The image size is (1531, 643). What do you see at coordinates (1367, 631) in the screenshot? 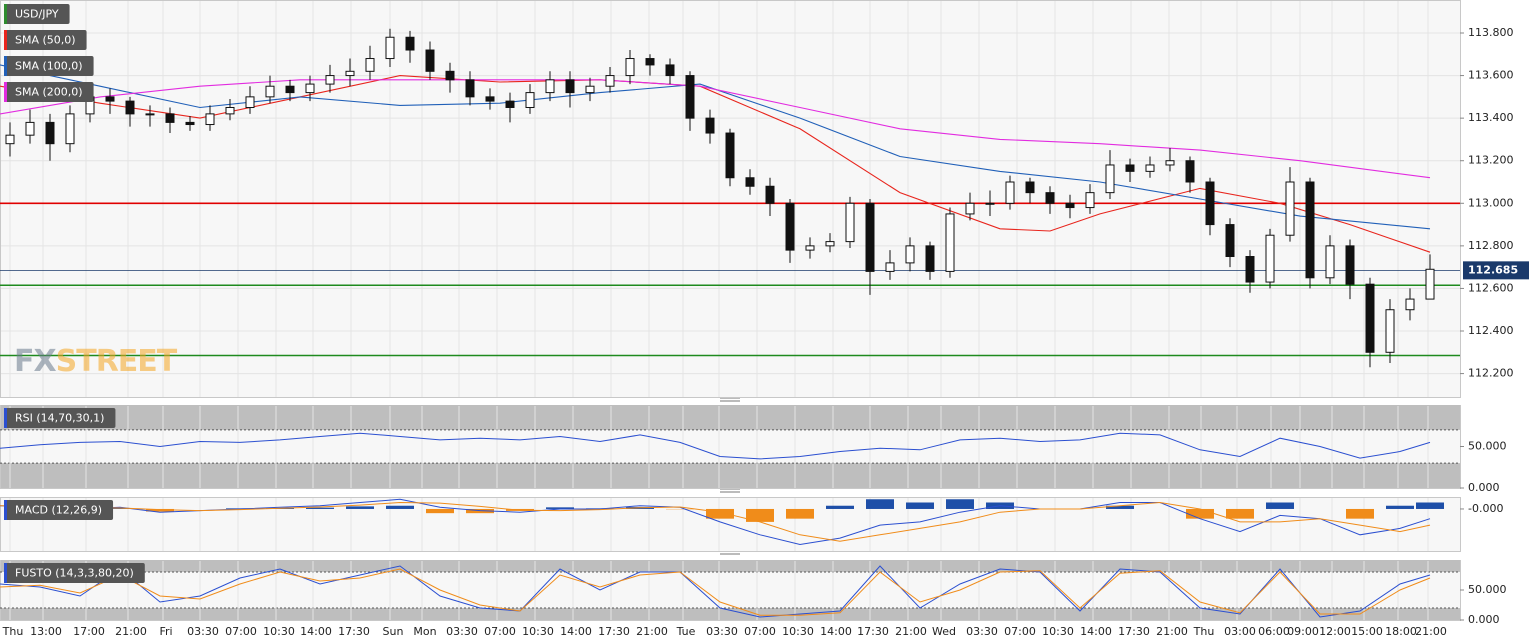
I see `x-tick-label: 15:00` at bounding box center [1367, 631].